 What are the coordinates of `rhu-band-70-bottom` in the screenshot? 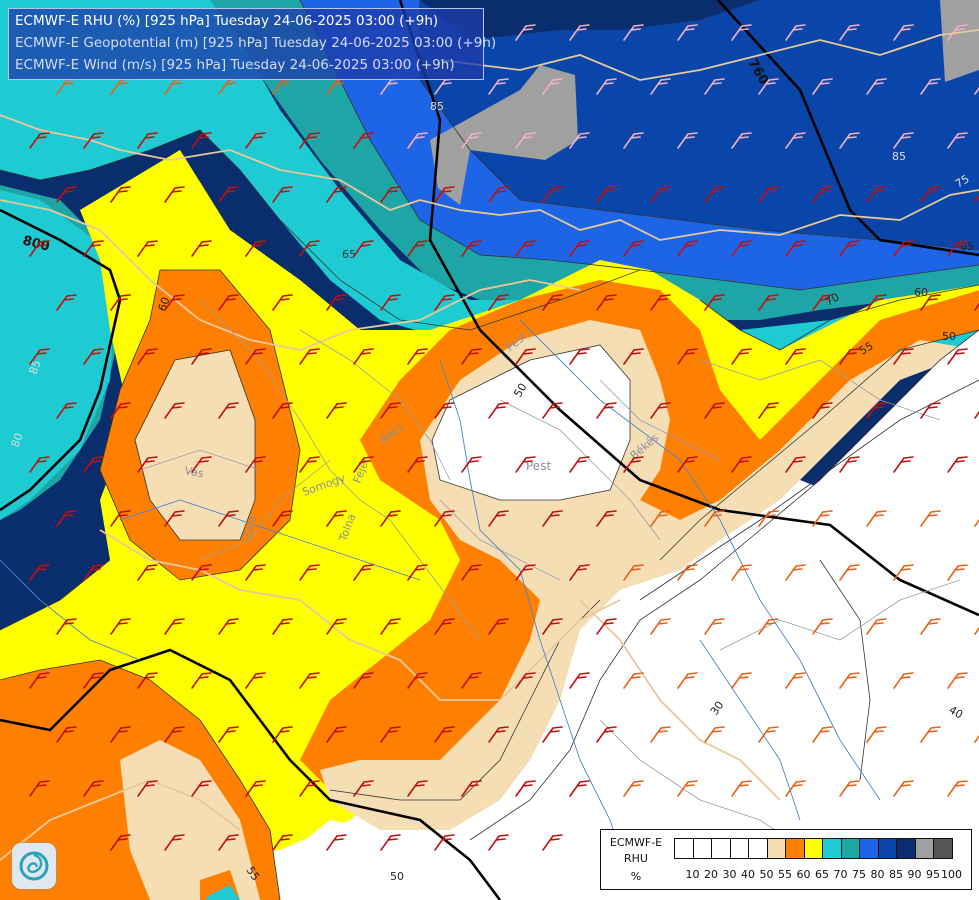 It's located at (222, 892).